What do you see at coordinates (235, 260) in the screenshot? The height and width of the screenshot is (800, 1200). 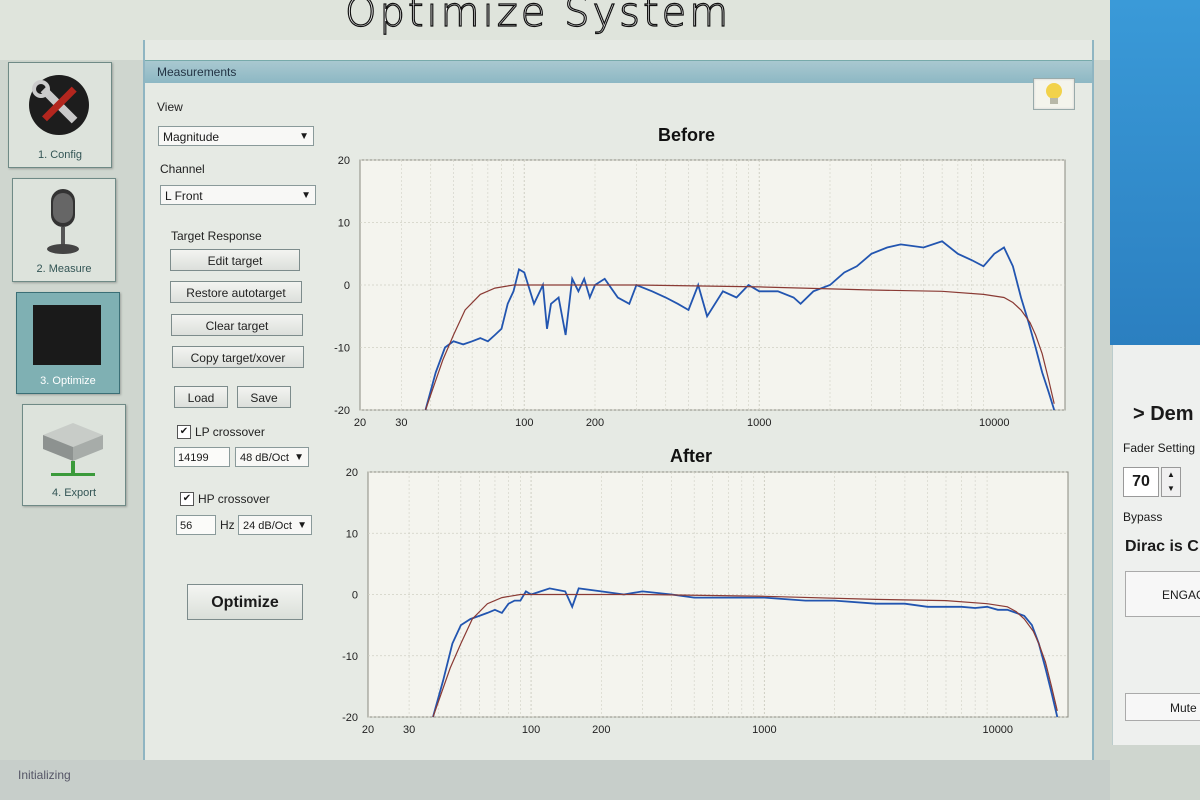 I see `edit-target-button: Edit target` at bounding box center [235, 260].